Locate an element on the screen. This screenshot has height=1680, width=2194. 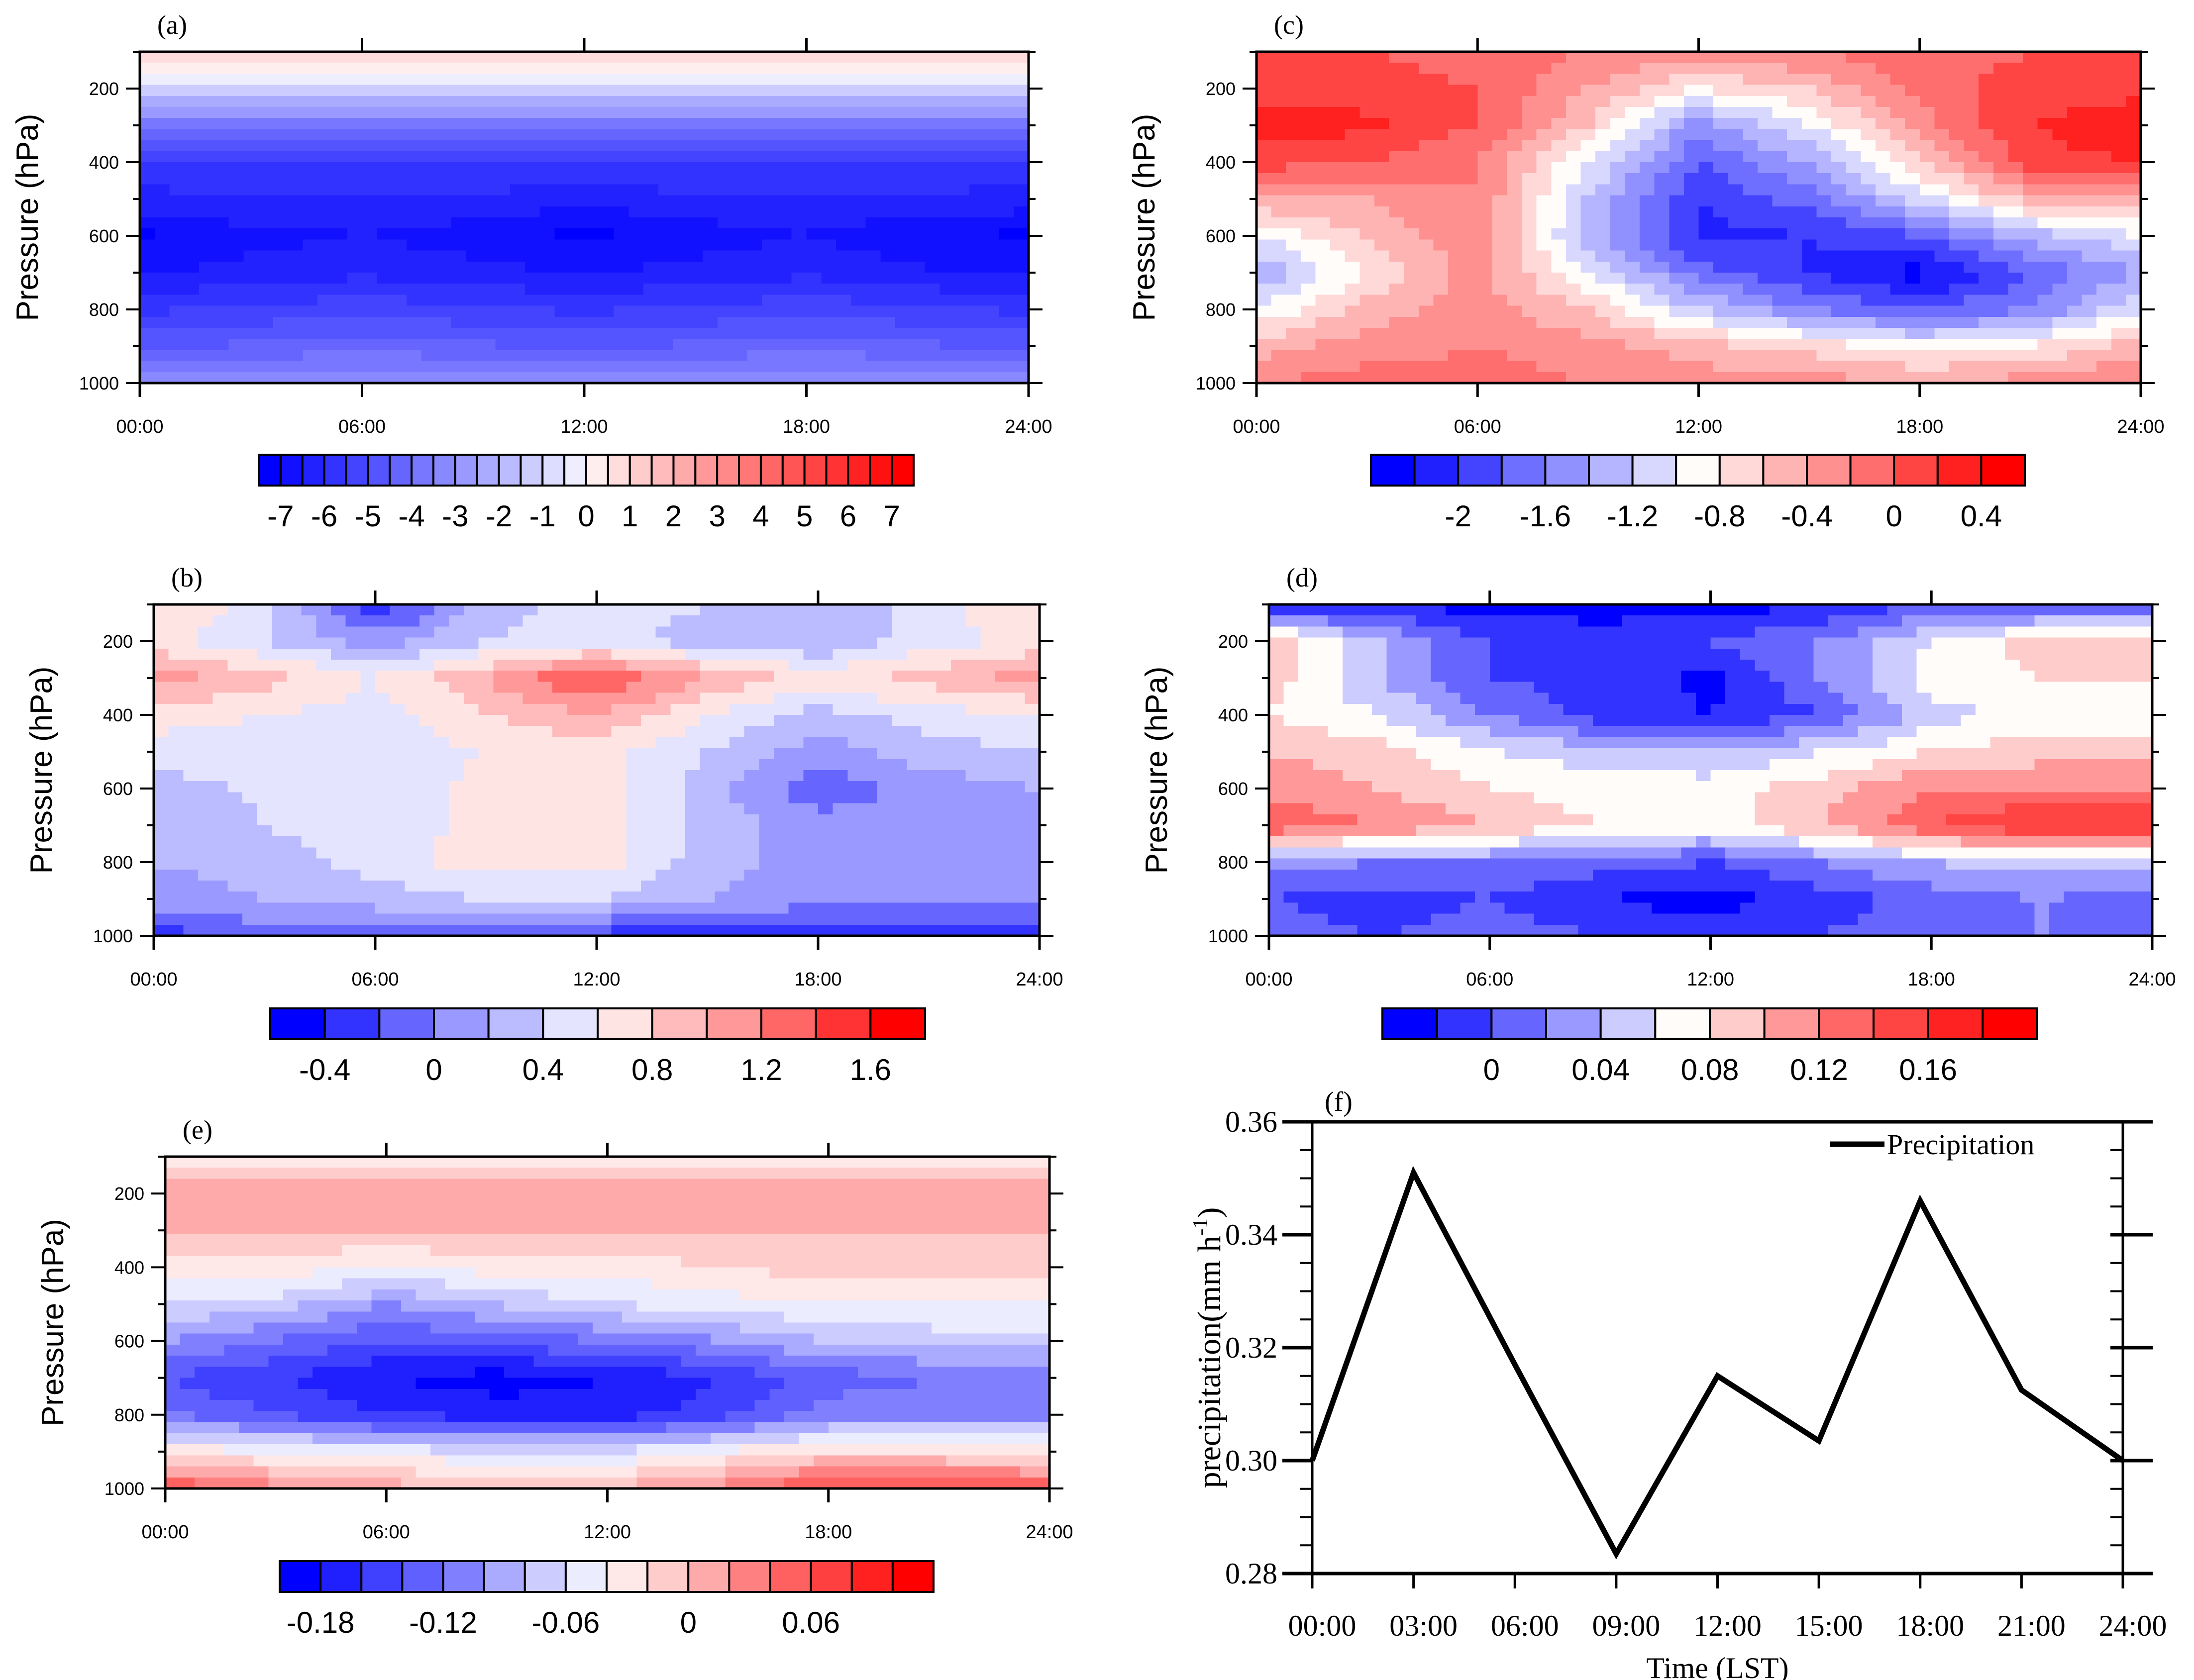
colorbar-box is located at coordinates (881, 471).